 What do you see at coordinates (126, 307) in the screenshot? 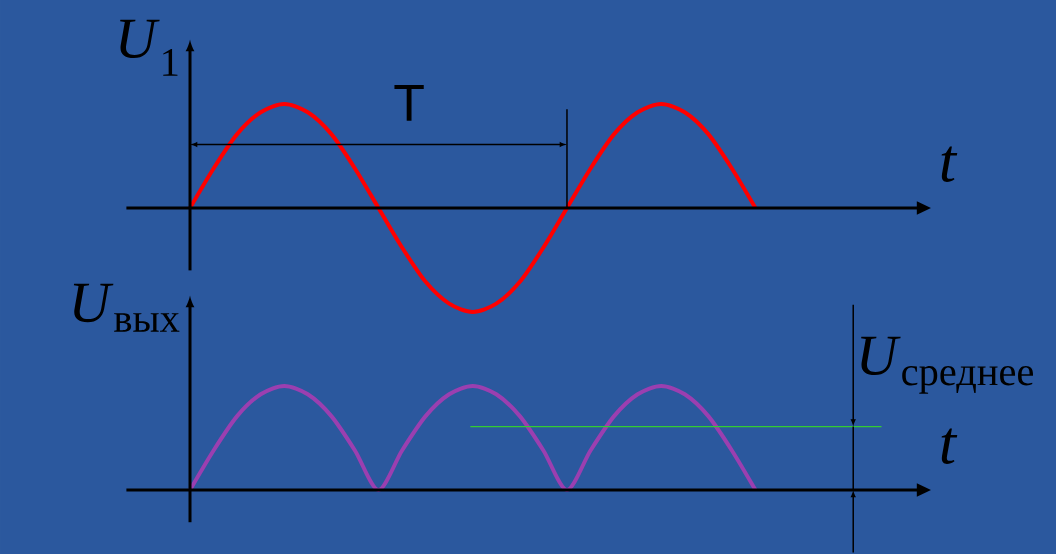
I see `y-axis-title: U$_{вых}$` at bounding box center [126, 307].